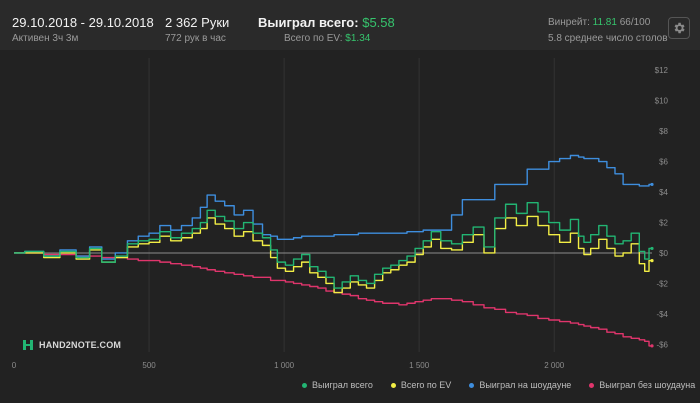 The image size is (700, 403). I want to click on hands-info: 2 362 Руки 772 рук в час, so click(197, 29).